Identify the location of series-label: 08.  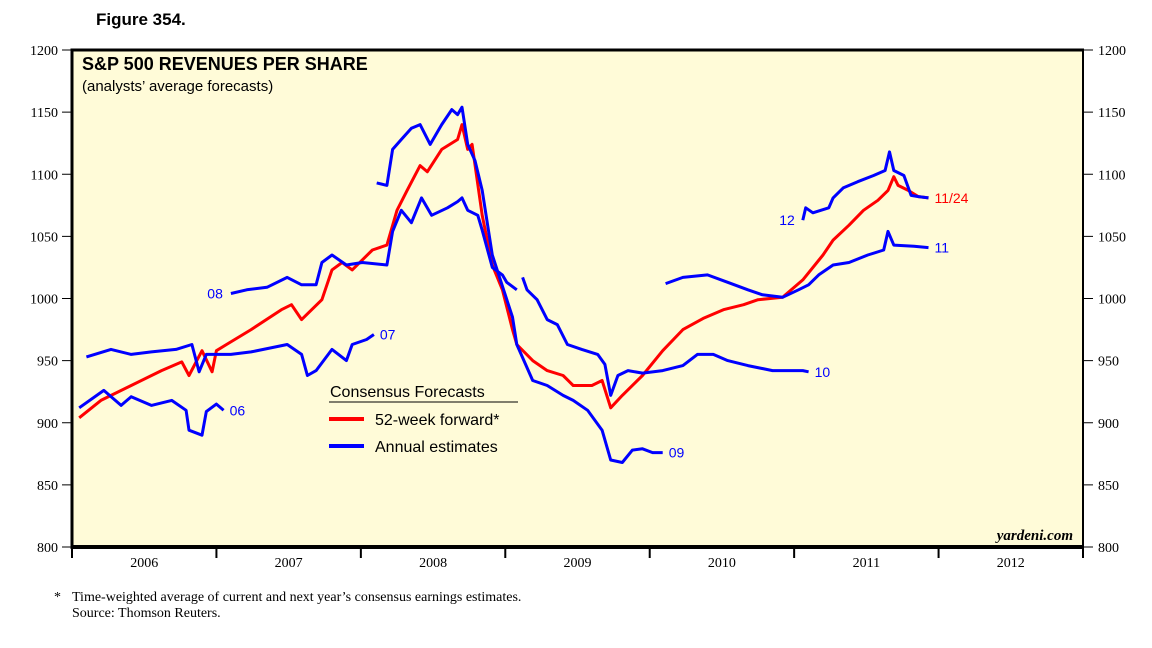
(215, 294).